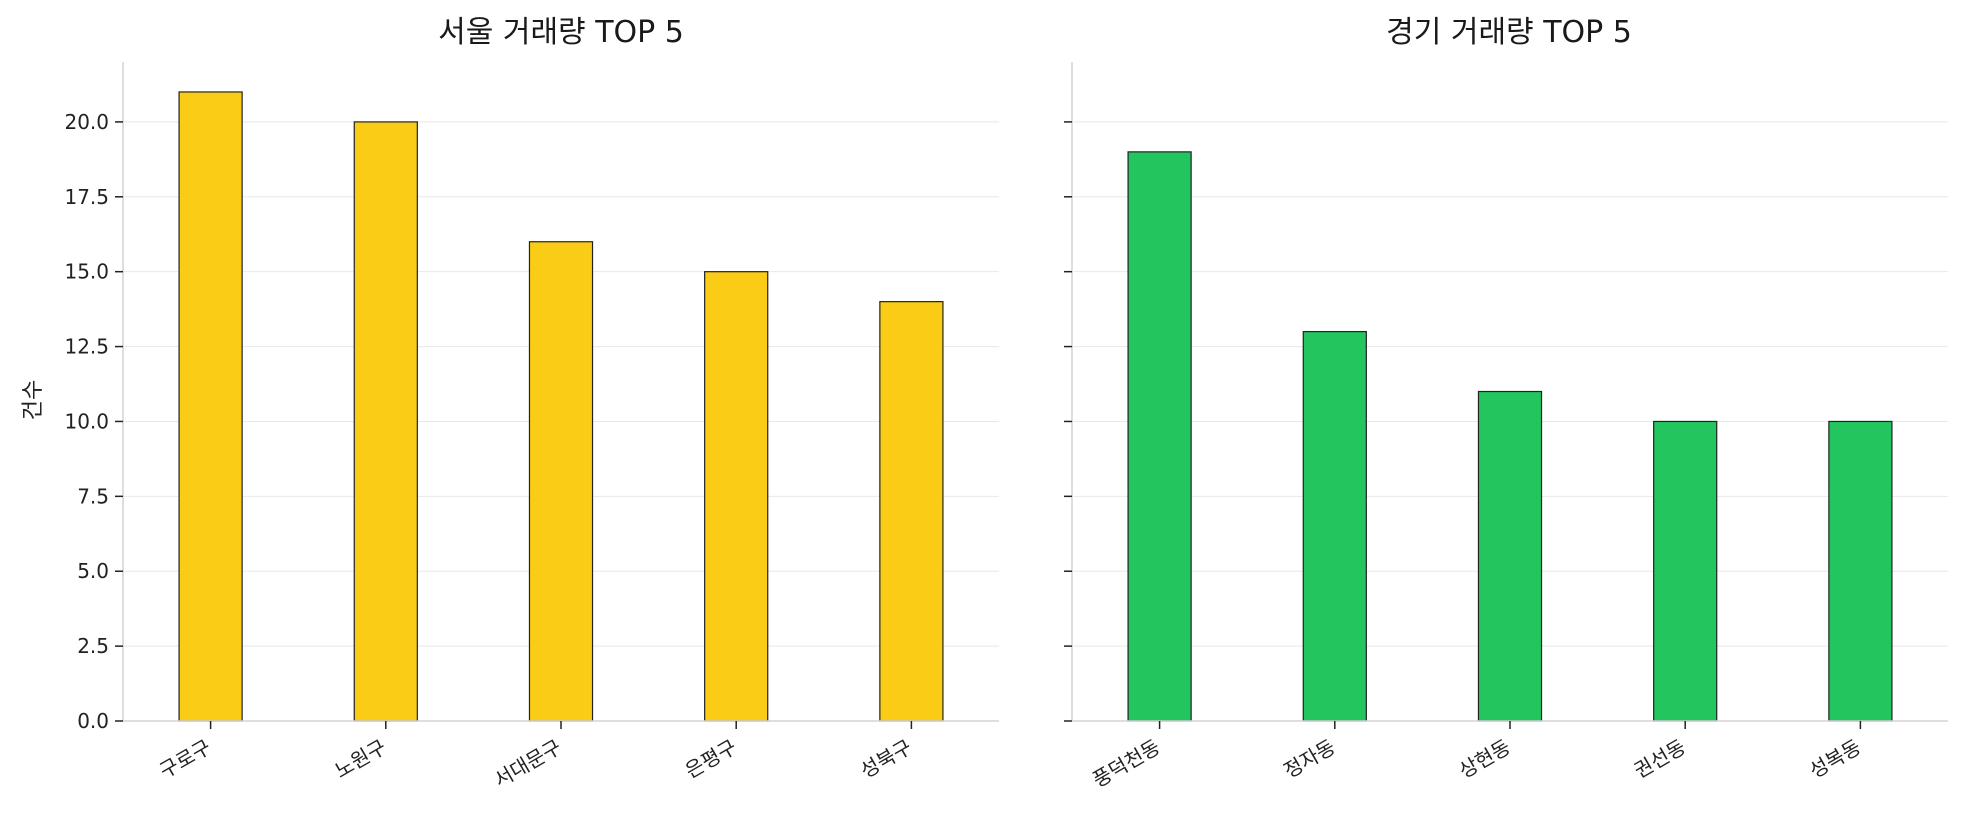 Image resolution: width=1965 pixels, height=814 pixels. Describe the element at coordinates (33, 400) in the screenshot. I see `y-axis-label: 건수` at that location.